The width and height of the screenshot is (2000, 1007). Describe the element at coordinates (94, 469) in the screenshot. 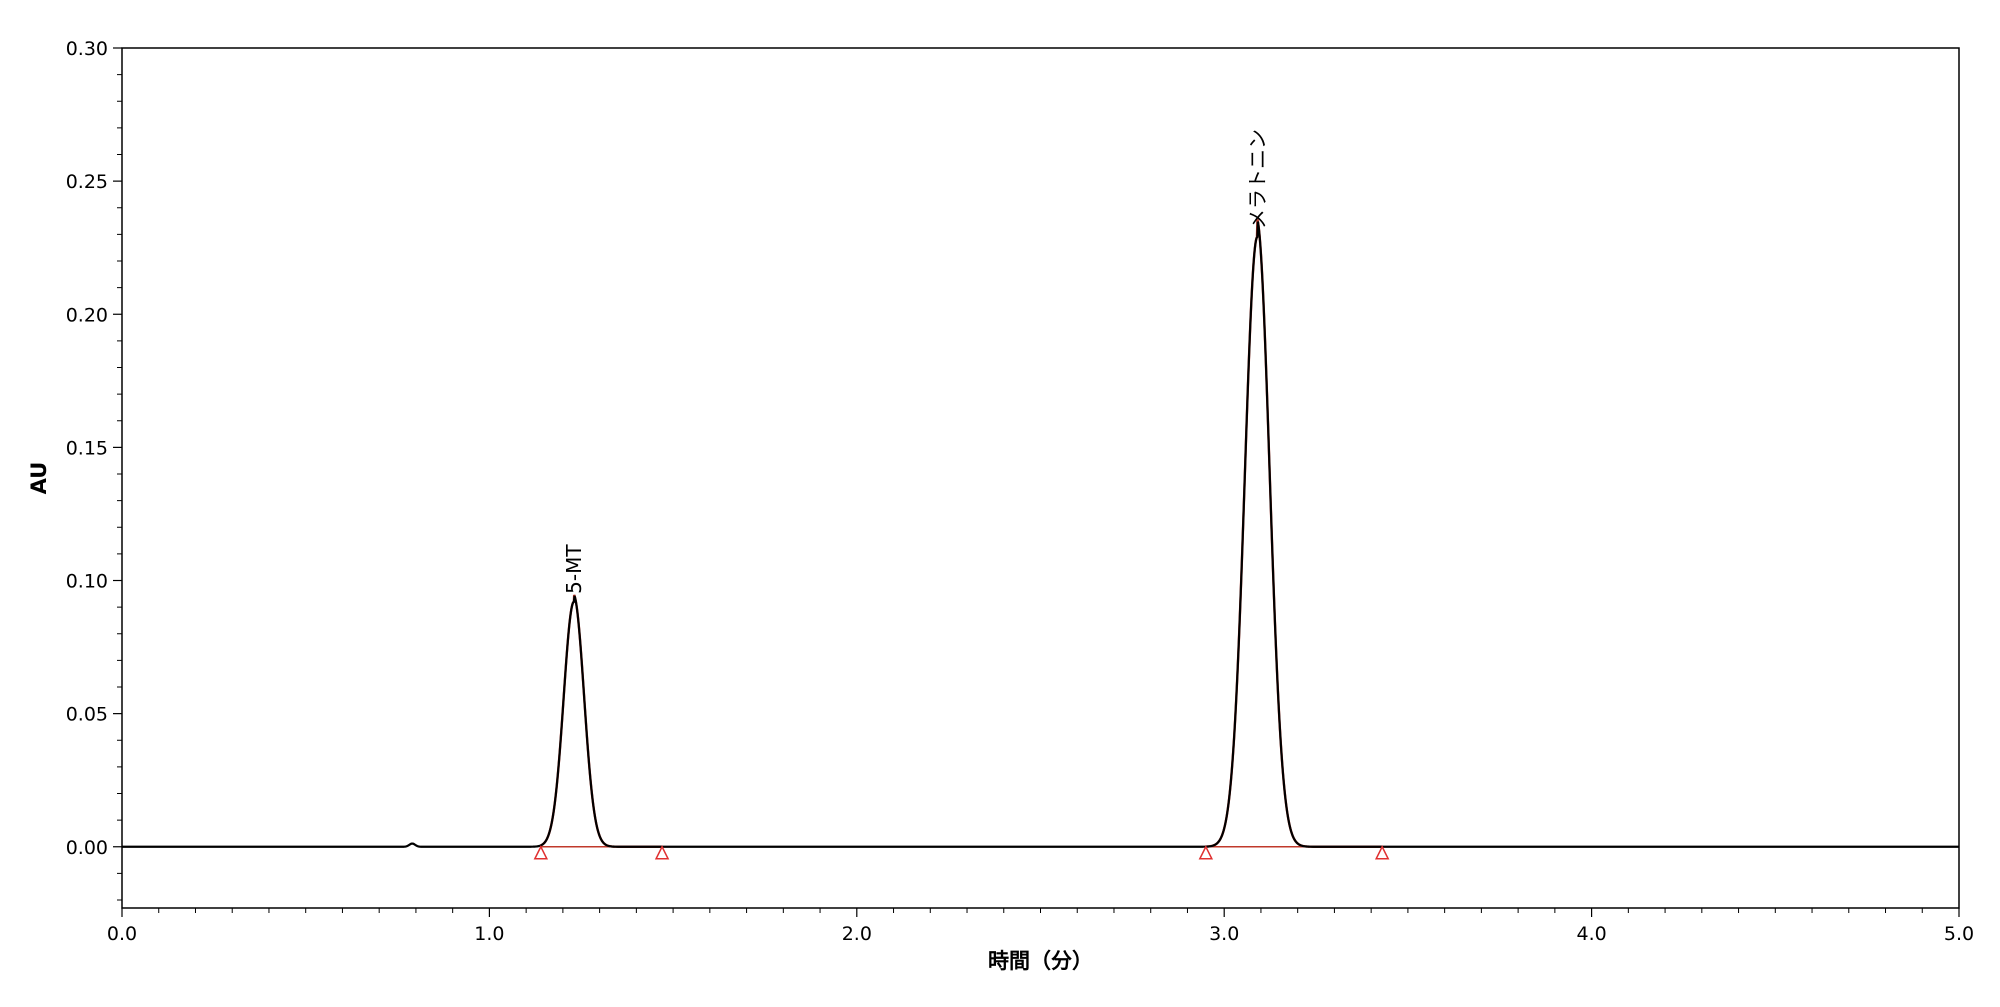

I see `y-axis: 0.00 0.05 0.10 0.15 0.20 0.25 0.30` at that location.